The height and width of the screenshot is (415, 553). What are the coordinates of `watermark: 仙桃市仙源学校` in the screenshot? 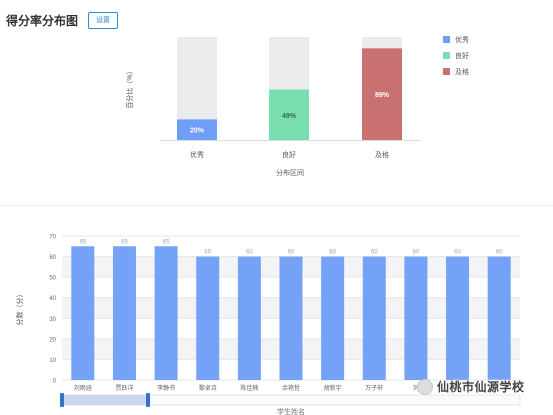 It's located at (471, 386).